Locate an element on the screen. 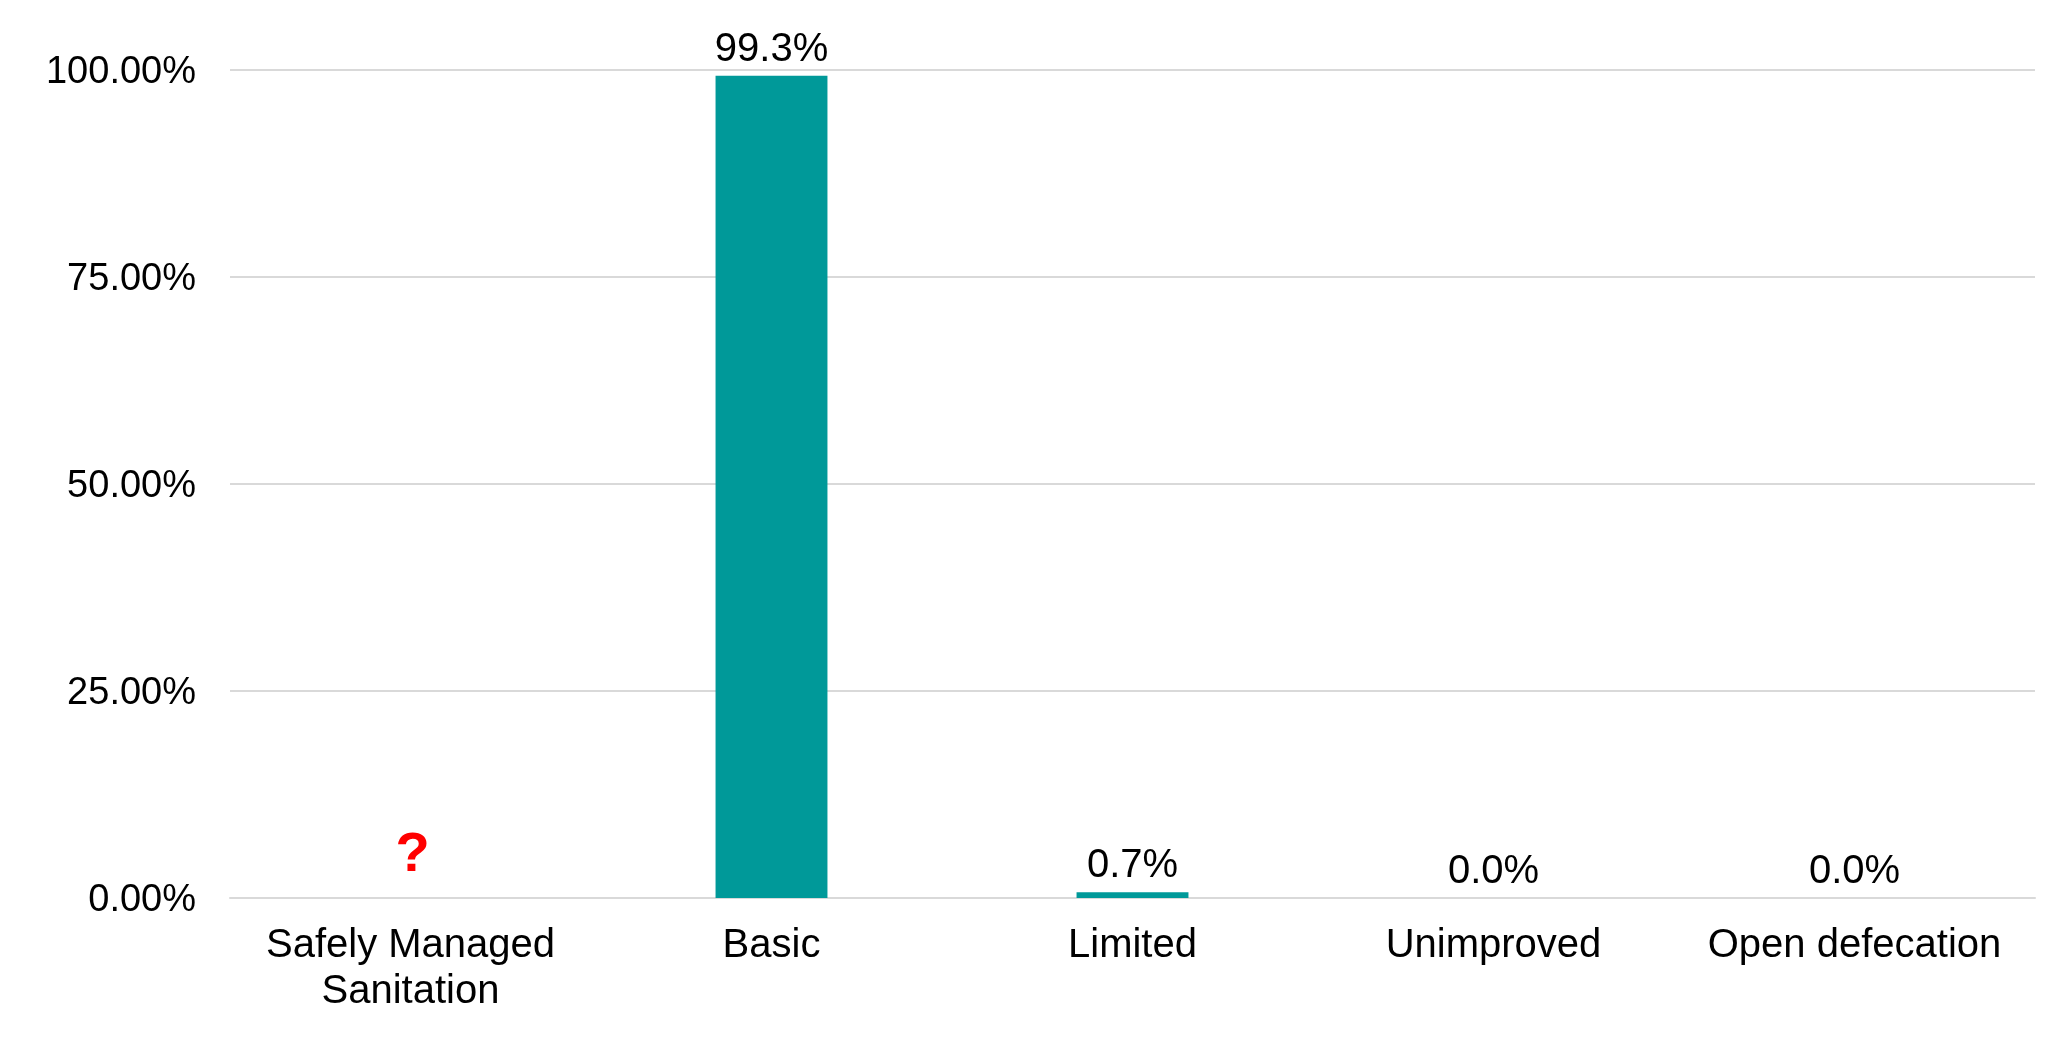 The width and height of the screenshot is (2055, 1053). data-label: 99.3% is located at coordinates (771, 46).